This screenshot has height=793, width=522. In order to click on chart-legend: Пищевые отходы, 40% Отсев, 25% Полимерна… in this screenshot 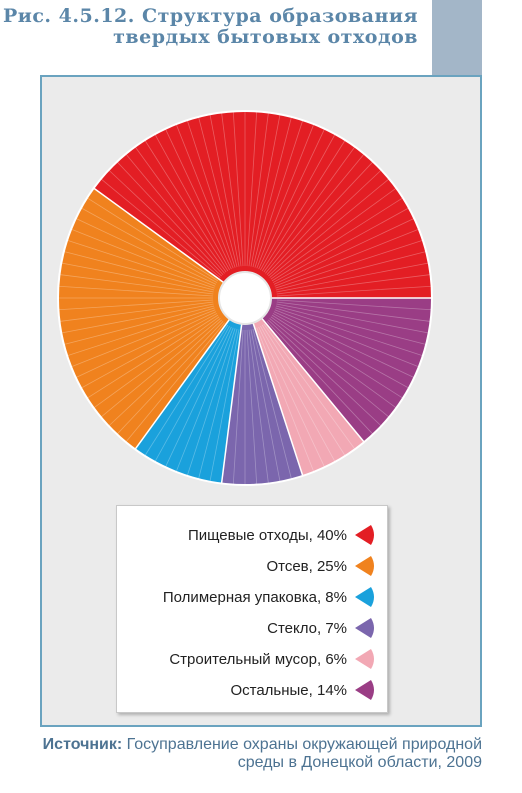, I will do `click(252, 609)`.